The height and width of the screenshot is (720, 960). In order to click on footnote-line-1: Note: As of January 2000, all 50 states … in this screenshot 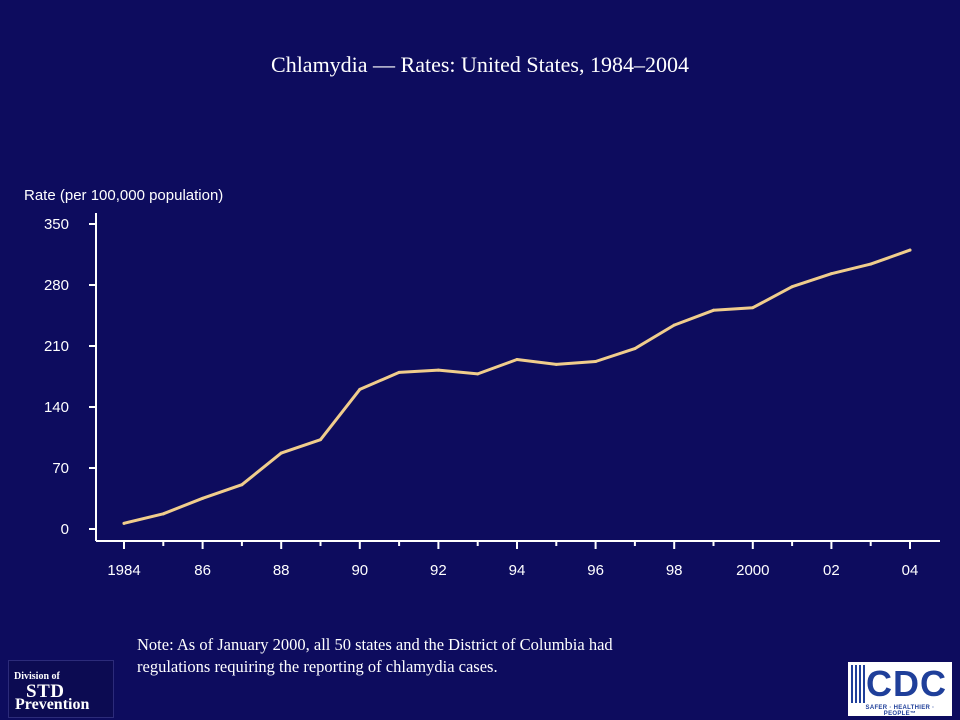, I will do `click(375, 644)`.